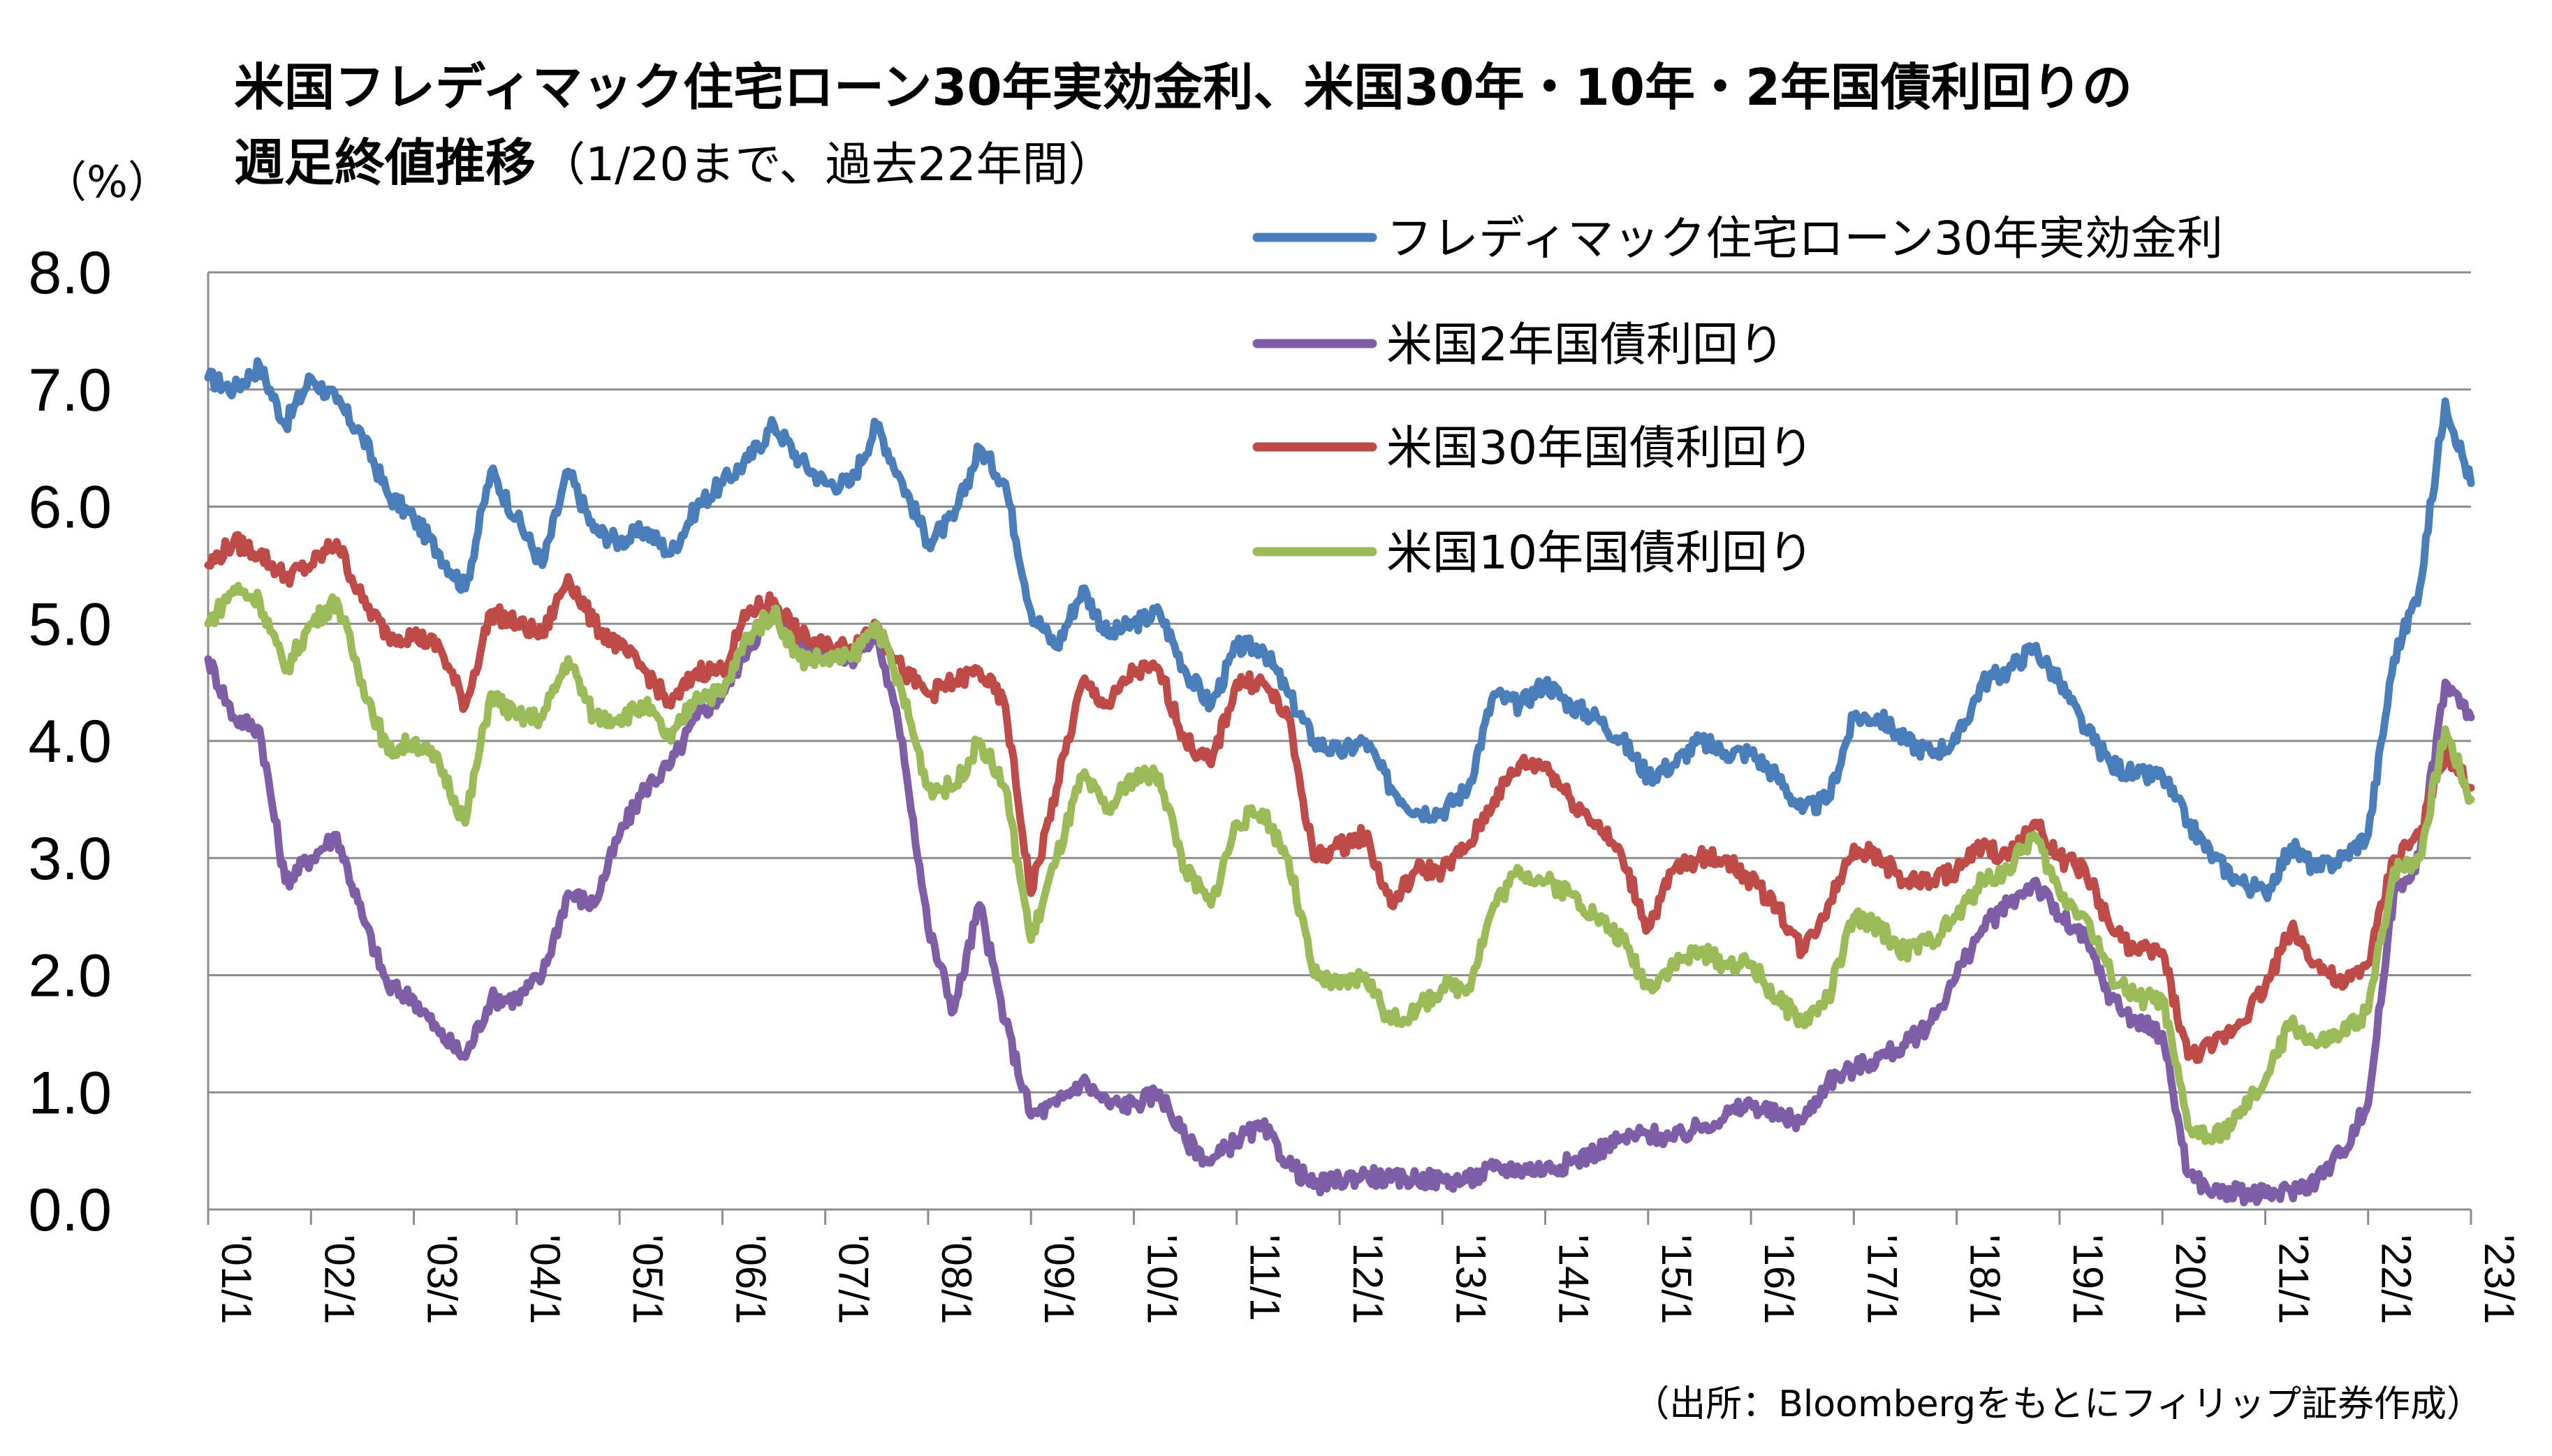 The image size is (2552, 1456). Describe the element at coordinates (70, 977) in the screenshot. I see `y-tick-label: 2.0` at that location.